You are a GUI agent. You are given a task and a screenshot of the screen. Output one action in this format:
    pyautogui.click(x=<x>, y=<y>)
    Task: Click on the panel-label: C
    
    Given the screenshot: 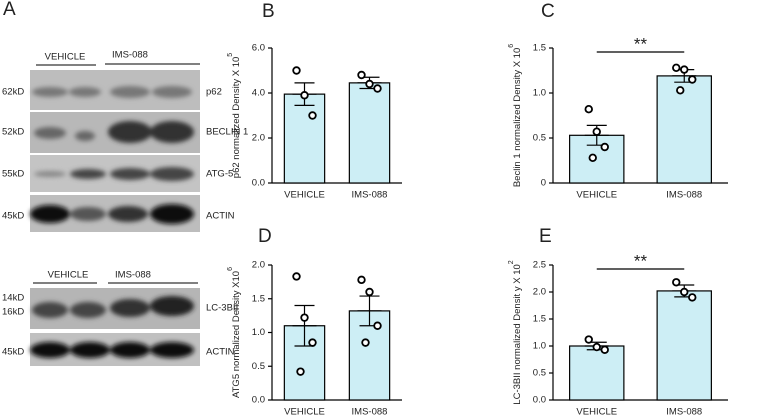 What is the action you would take?
    pyautogui.click(x=548, y=11)
    